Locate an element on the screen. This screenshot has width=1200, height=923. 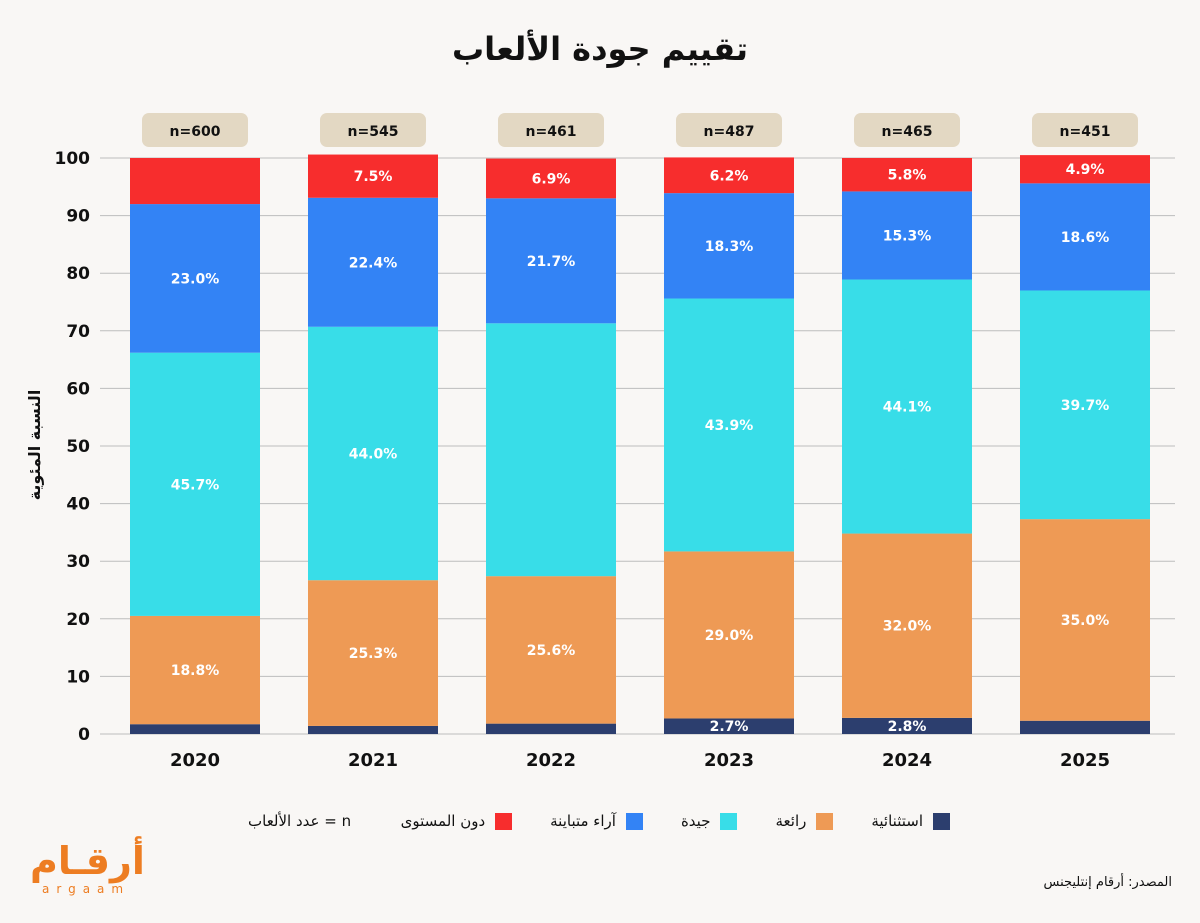
x-tick-label: 2020 is located at coordinates (195, 760).